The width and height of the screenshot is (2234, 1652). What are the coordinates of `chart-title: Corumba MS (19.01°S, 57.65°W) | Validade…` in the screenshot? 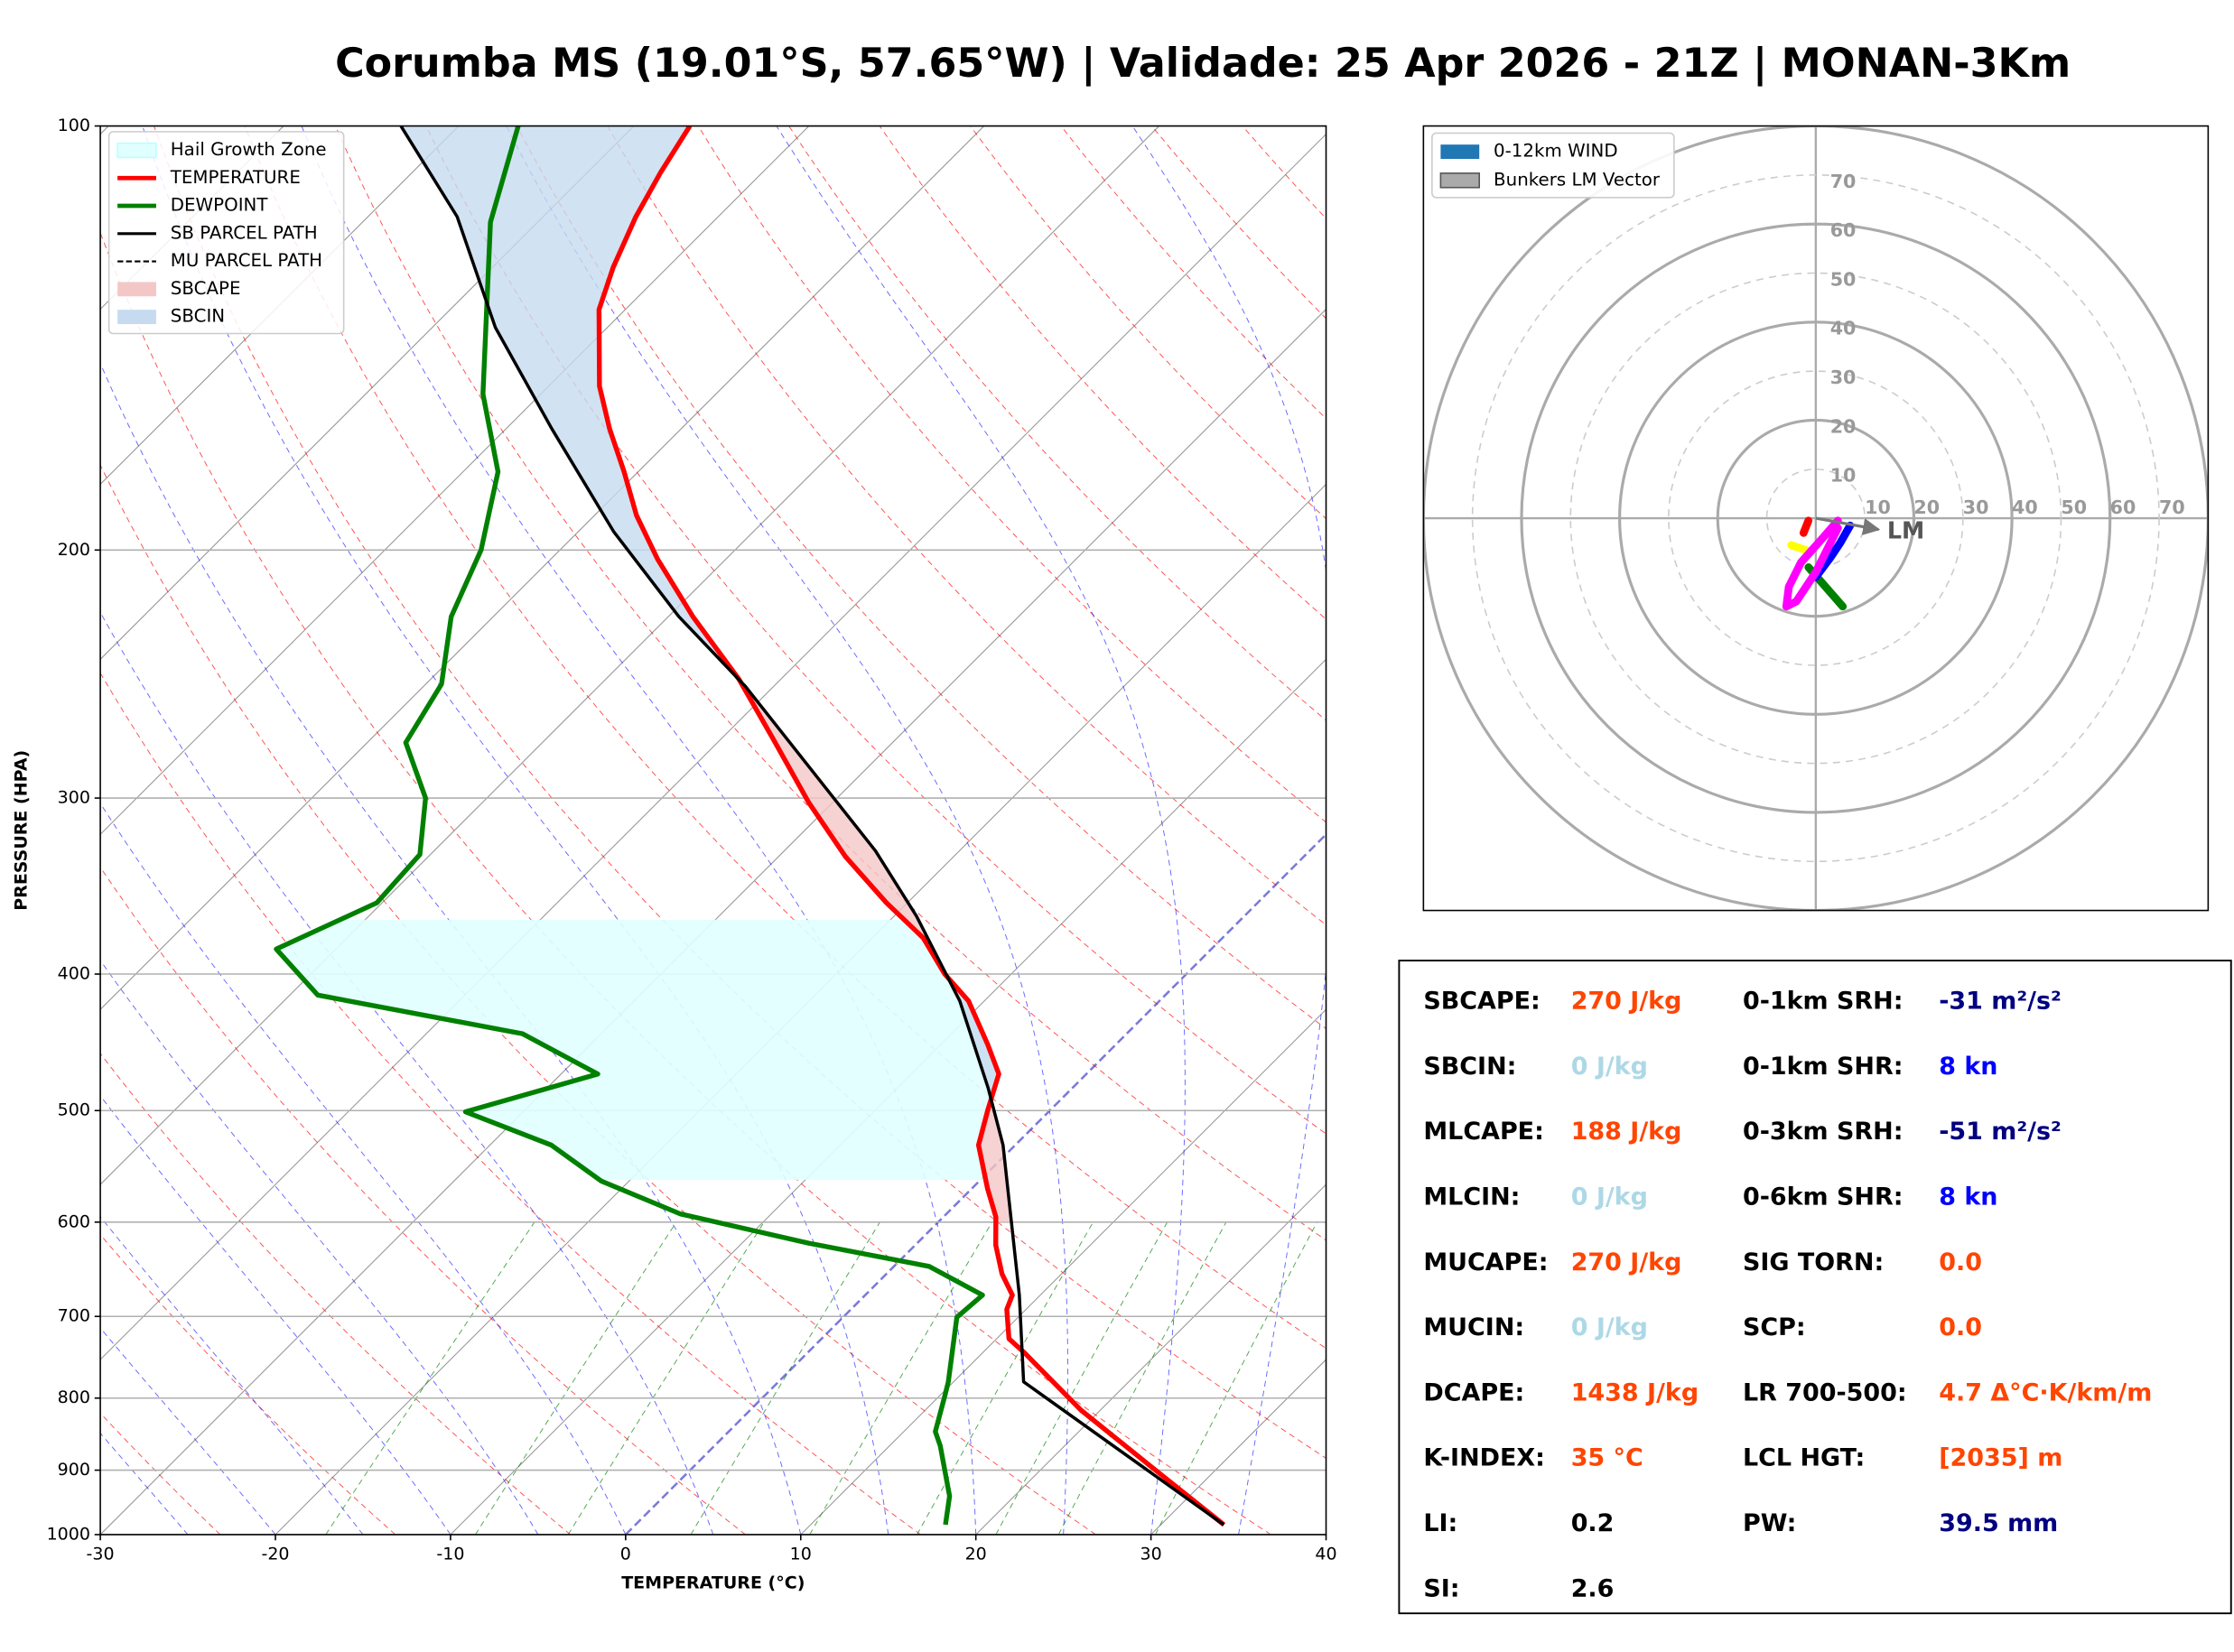 It's located at (1203, 64).